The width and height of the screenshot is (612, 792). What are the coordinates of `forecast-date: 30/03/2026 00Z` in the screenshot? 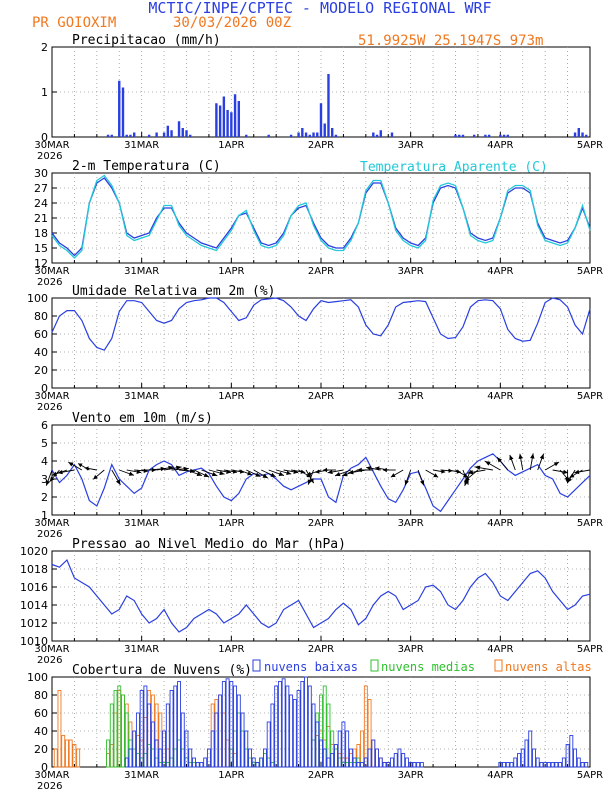 It's located at (232, 23).